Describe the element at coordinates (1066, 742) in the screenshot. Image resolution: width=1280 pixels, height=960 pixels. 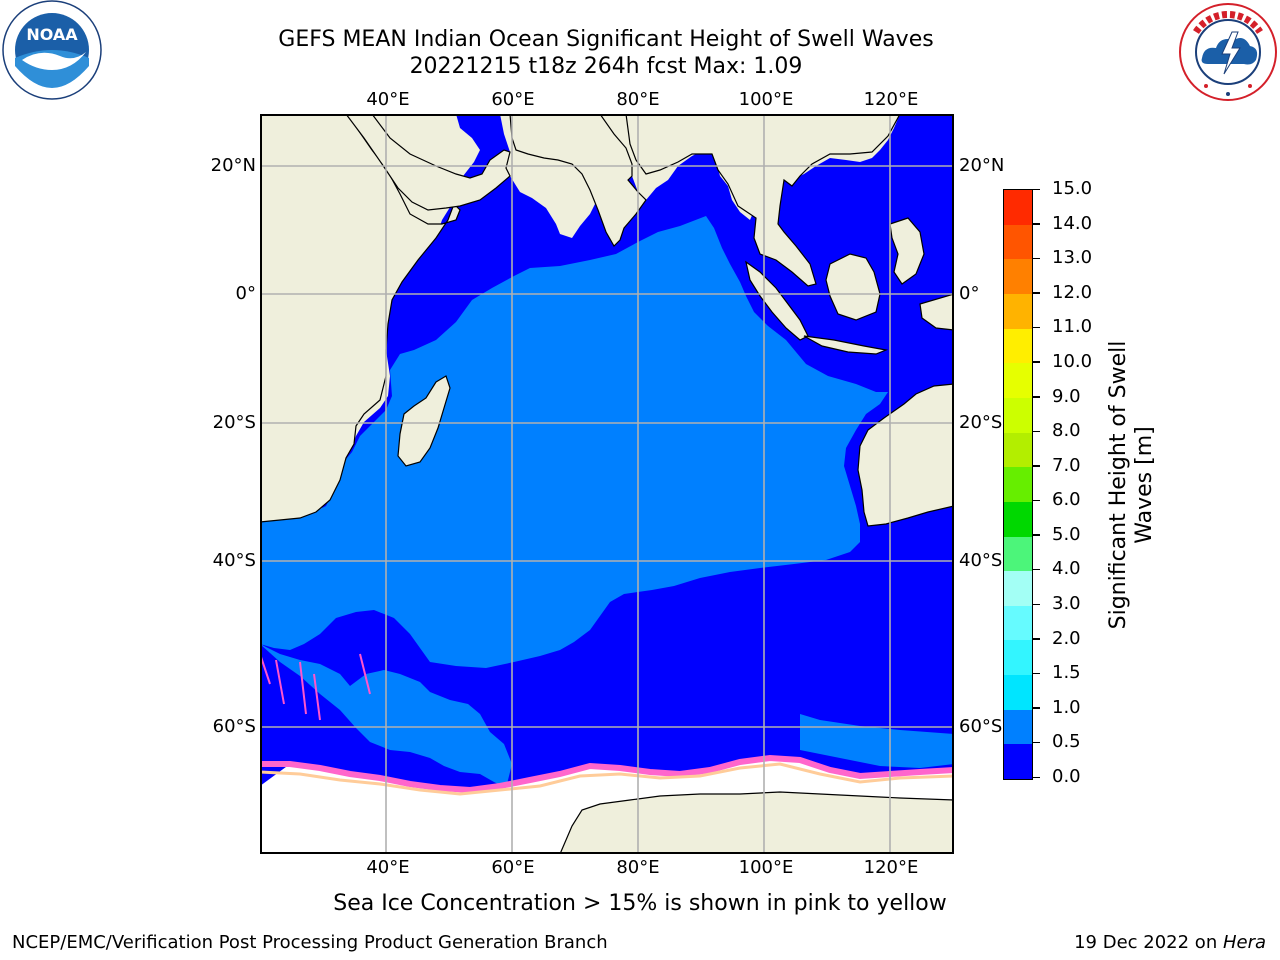
I see `colorbar-tick-label: 0.5` at that location.